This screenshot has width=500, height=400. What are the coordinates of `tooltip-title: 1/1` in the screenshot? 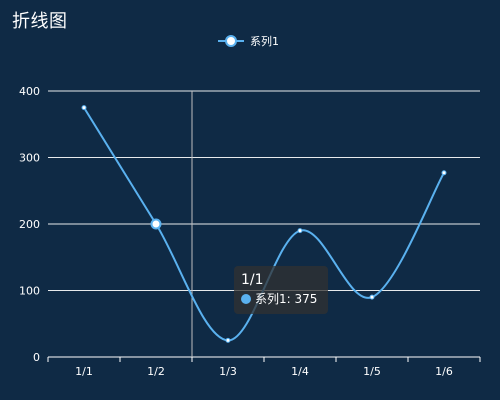 It's located at (252, 280).